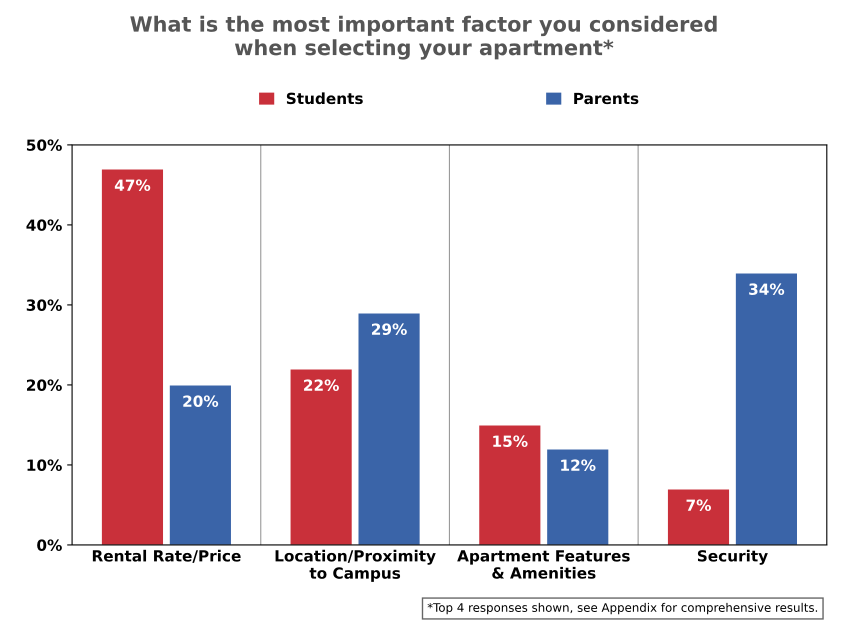 The height and width of the screenshot is (630, 848). I want to click on data-label: 12%, so click(578, 465).